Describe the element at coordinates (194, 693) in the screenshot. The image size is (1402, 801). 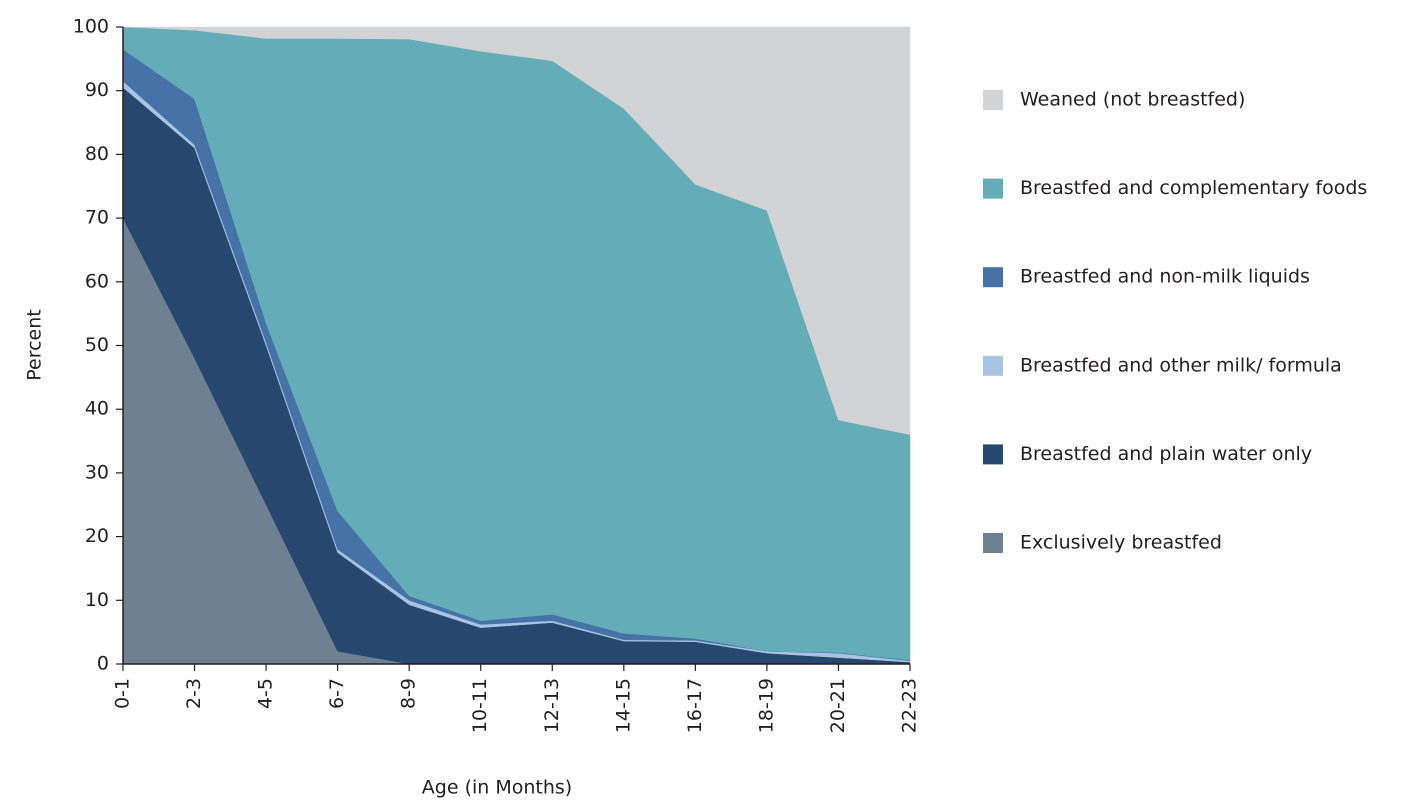
I see `x-tick-label: 2-3` at that location.